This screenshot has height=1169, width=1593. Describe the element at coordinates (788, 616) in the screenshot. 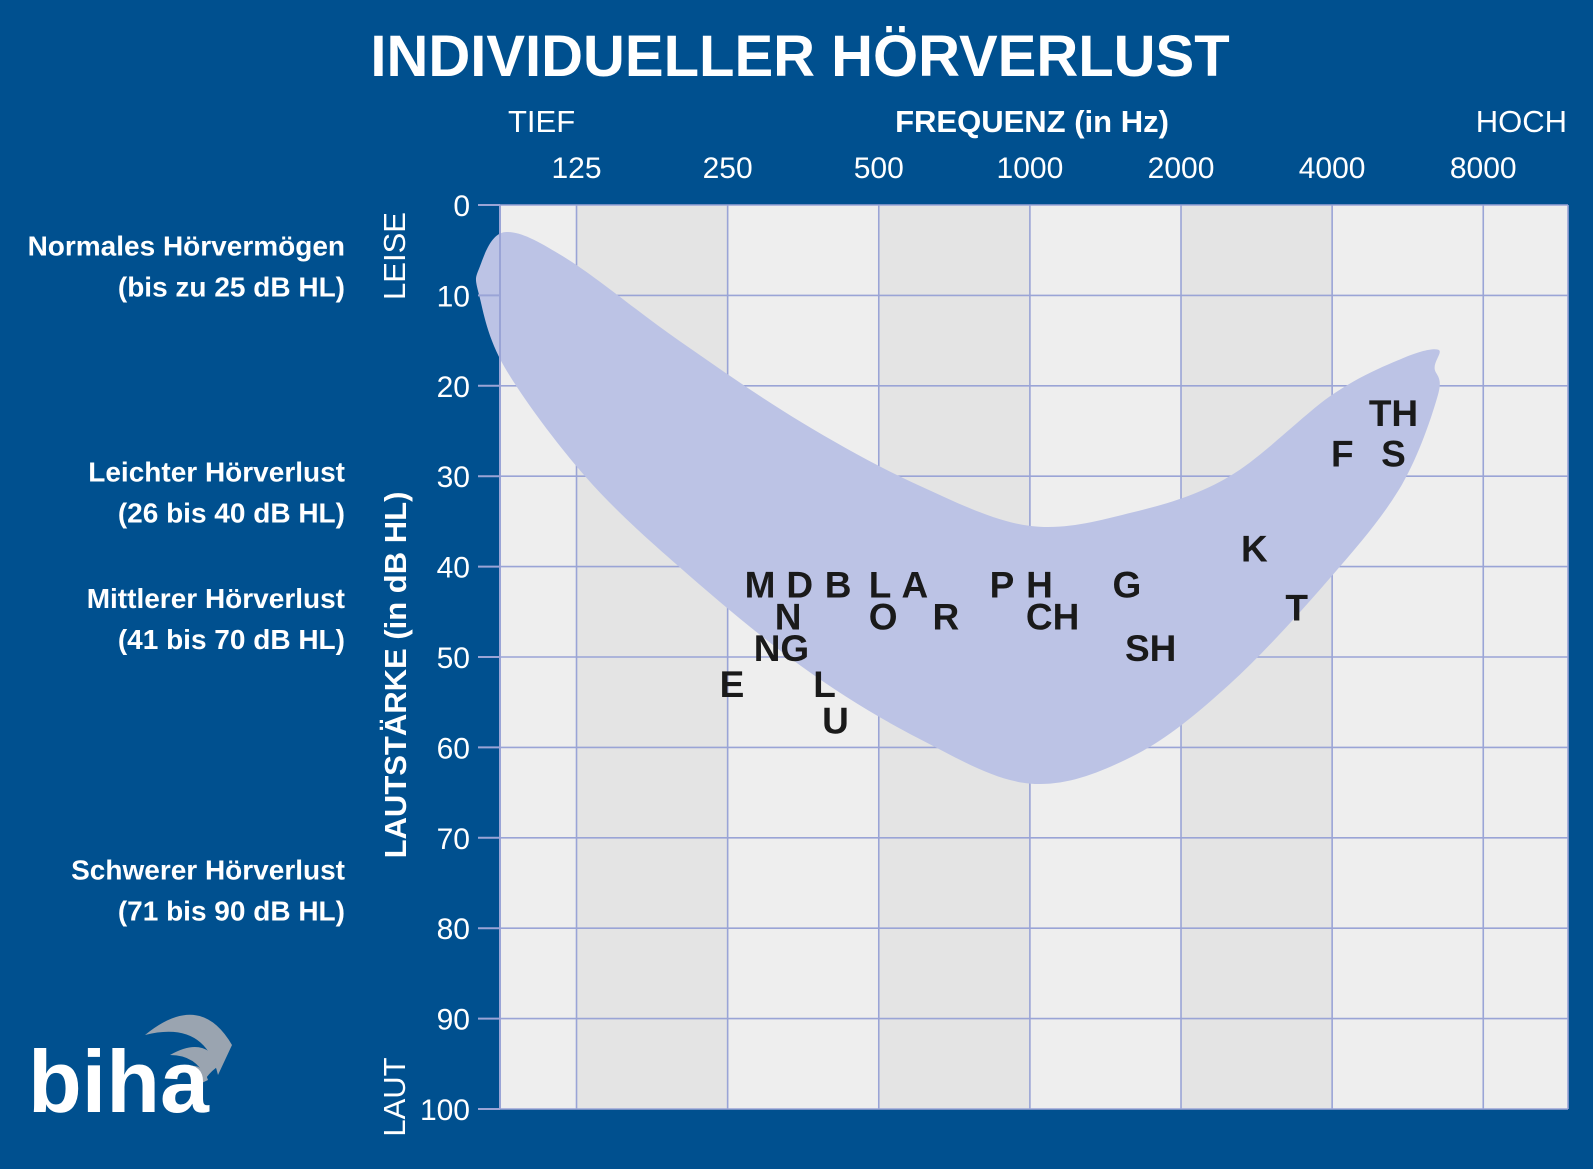

I see `phoneme-point: N` at that location.